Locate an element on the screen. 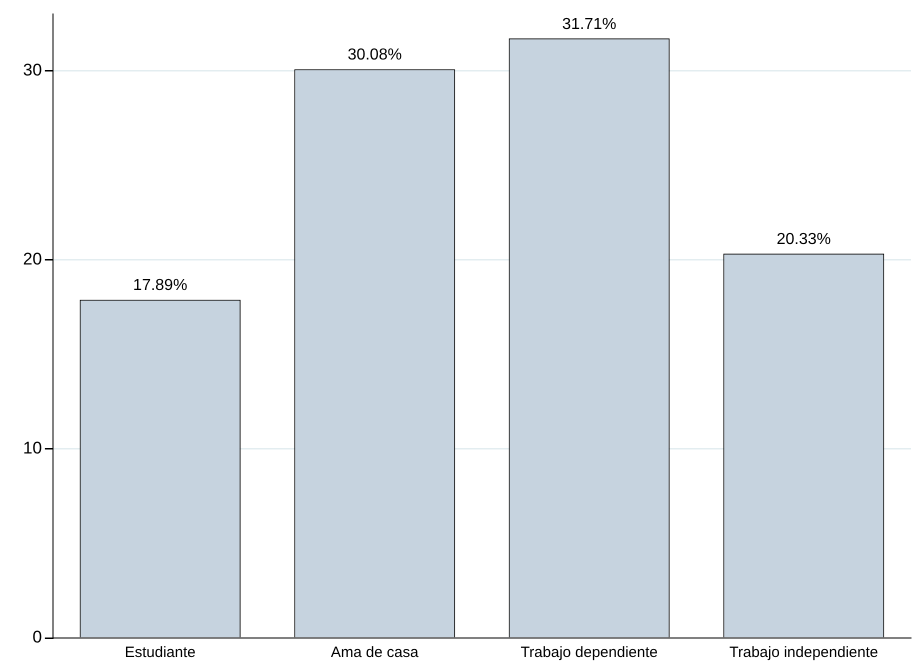  x-tick-label: Estudiante is located at coordinates (160, 653).